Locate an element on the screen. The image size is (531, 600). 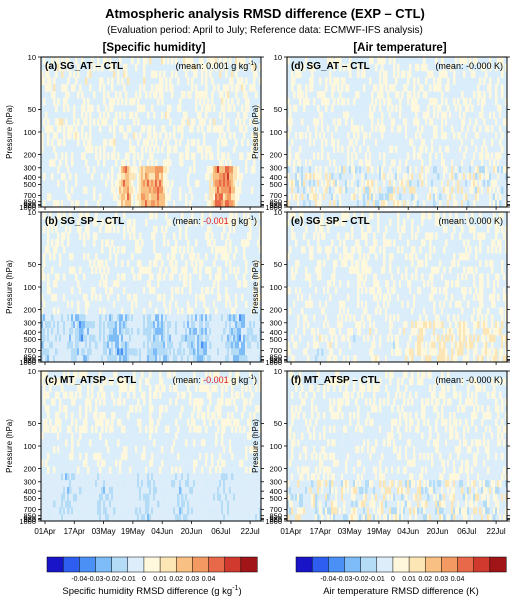
panel-mean: (mean: -0.000 K) is located at coordinates (469, 66).